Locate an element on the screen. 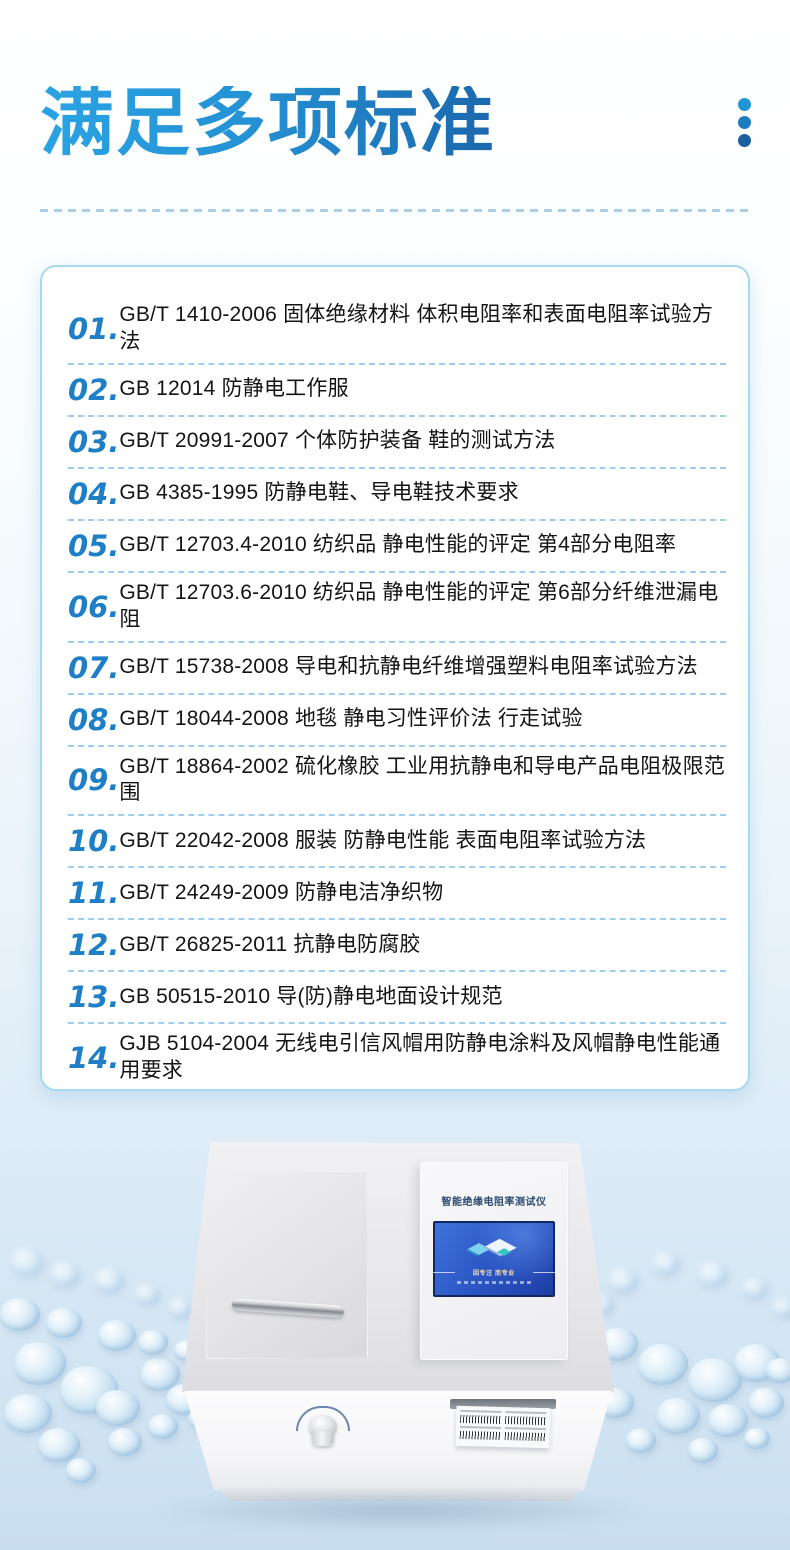  standard-number: 12. is located at coordinates (94, 945).